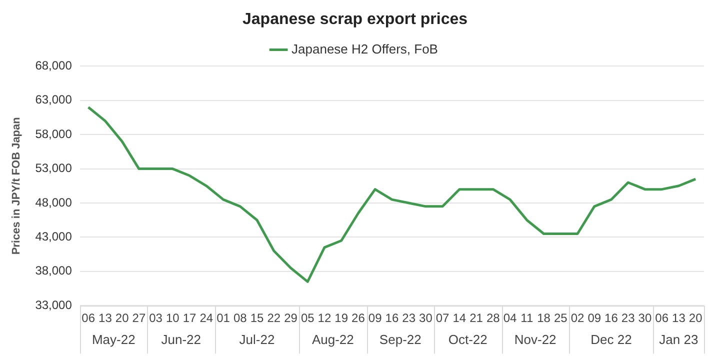  Describe the element at coordinates (189, 318) in the screenshot. I see `x-tick-label: 17` at that location.